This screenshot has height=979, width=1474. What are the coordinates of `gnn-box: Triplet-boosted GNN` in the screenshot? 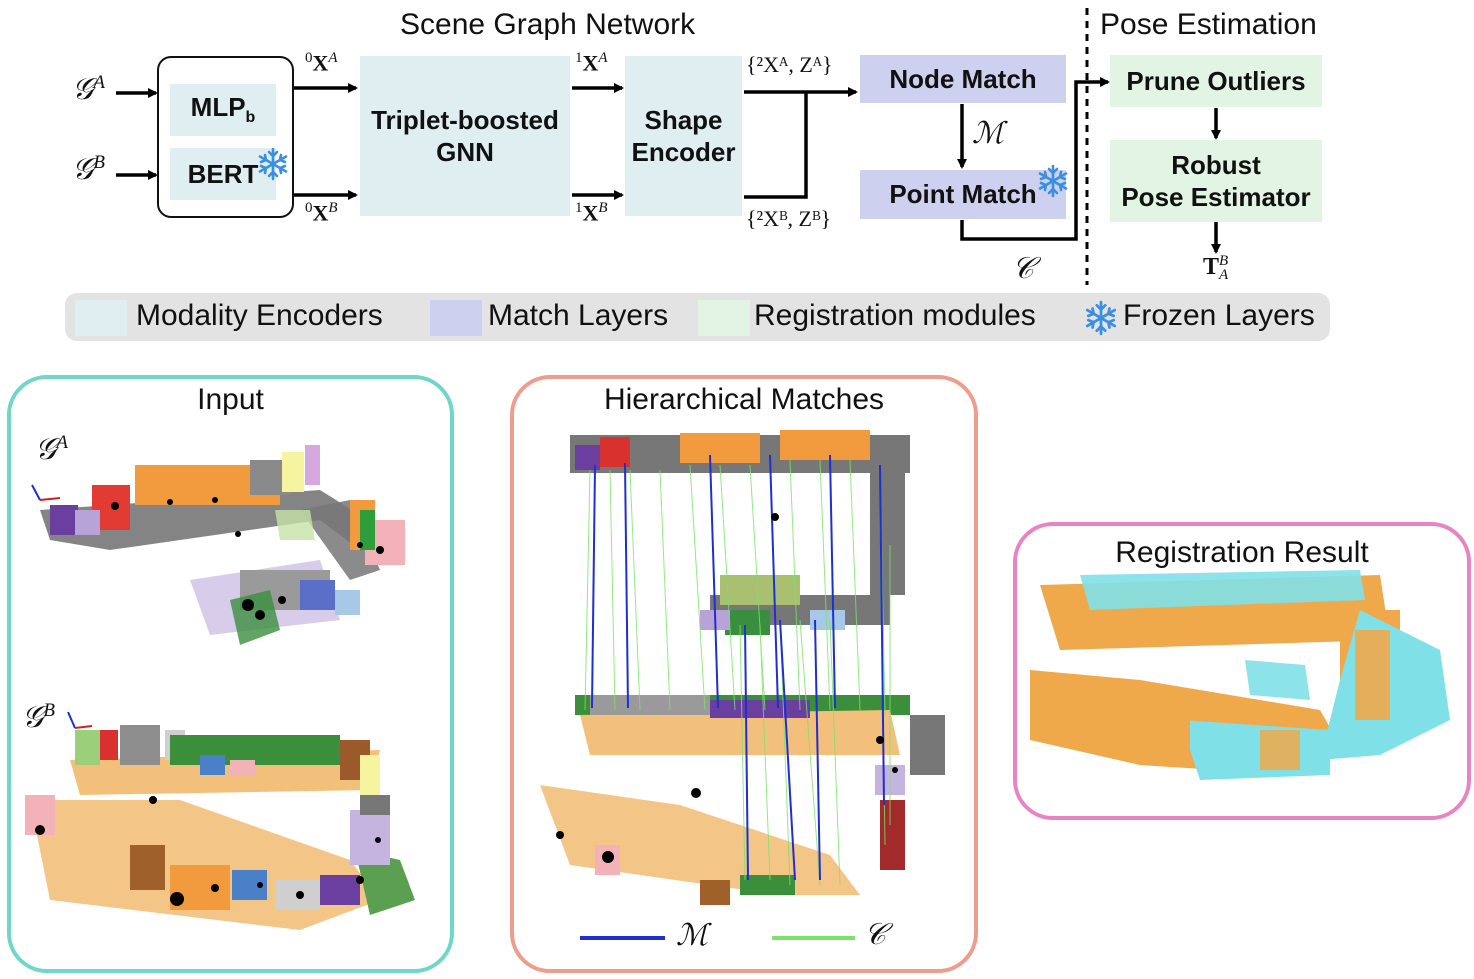 It's located at (465, 136).